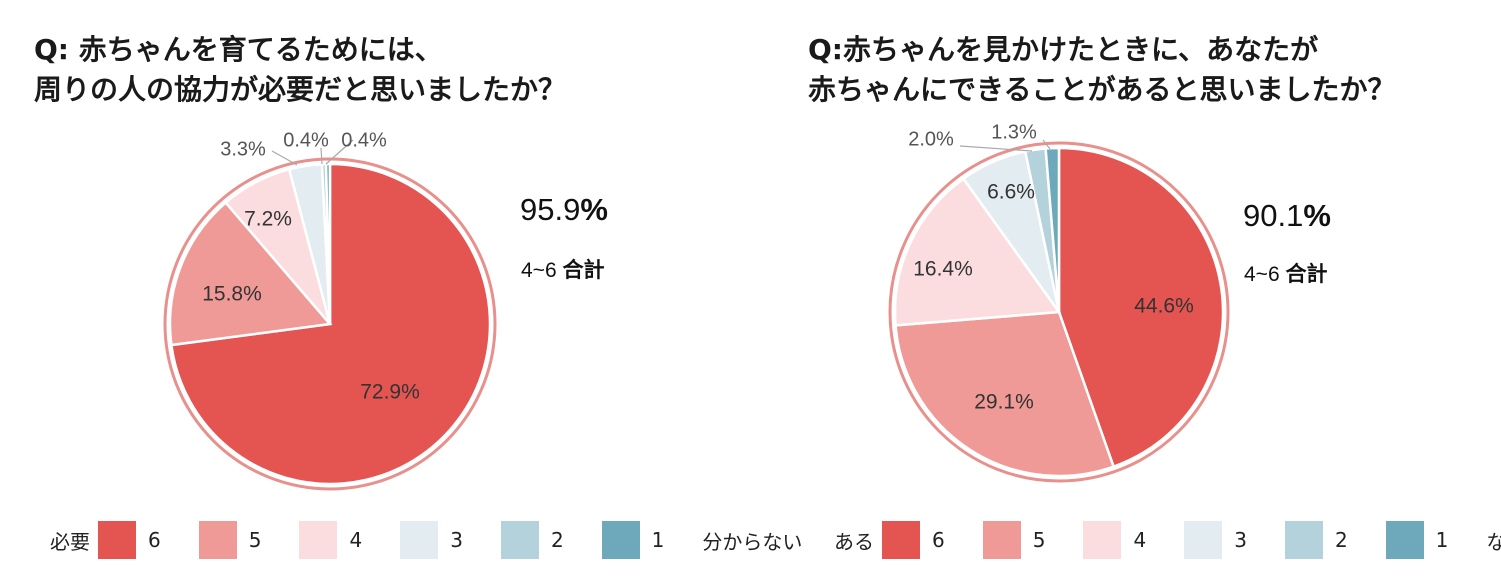 This screenshot has height=584, width=1501. I want to click on total-percentage: 95.9%, so click(564, 210).